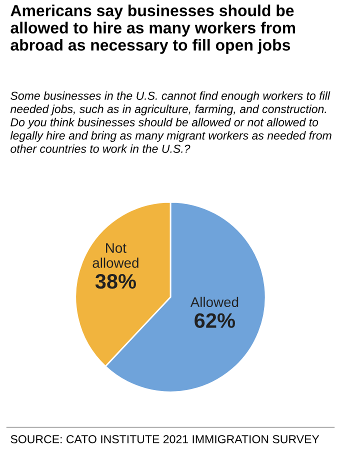 Image resolution: width=341 pixels, height=457 pixels. What do you see at coordinates (214, 302) in the screenshot?
I see `slice-label: Allowed` at bounding box center [214, 302].